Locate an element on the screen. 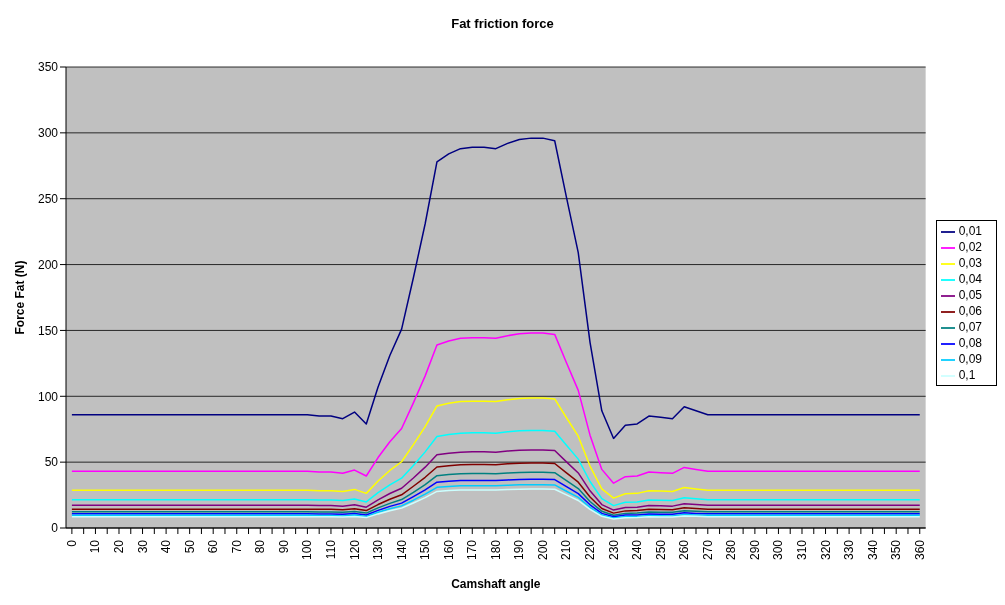 This screenshot has width=1005, height=605. y-axis-title: Force Fat (N) is located at coordinates (20, 297).